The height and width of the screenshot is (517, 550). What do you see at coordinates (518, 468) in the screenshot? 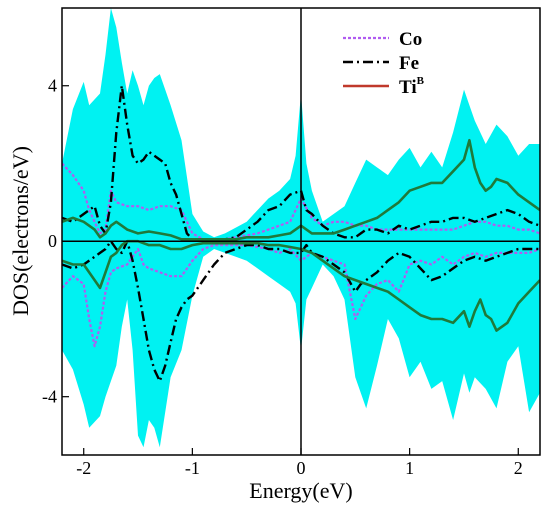
I see `x-tick-label: 2` at bounding box center [518, 468].